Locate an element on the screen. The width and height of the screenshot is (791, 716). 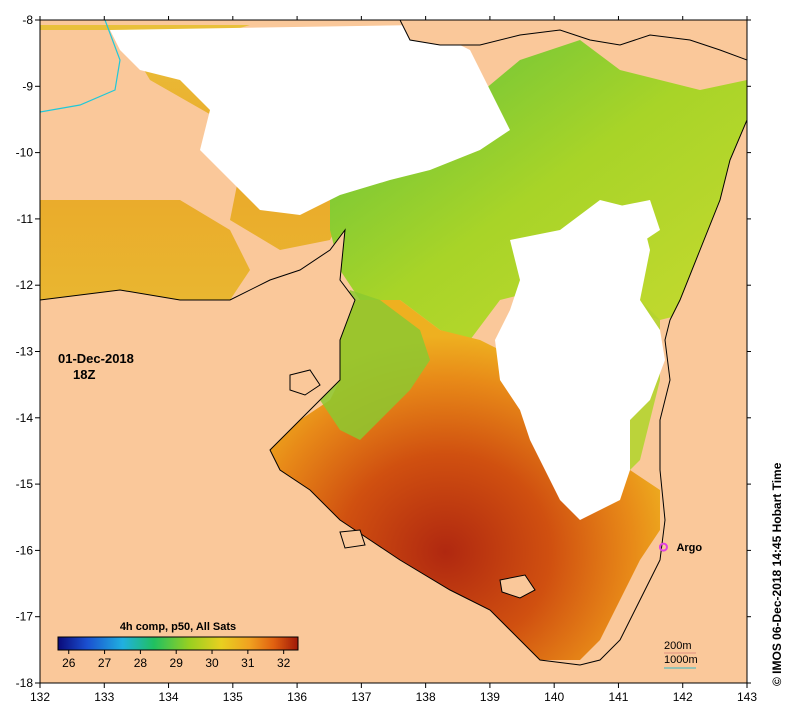
colorbar-tick-label: 32 is located at coordinates (284, 663).